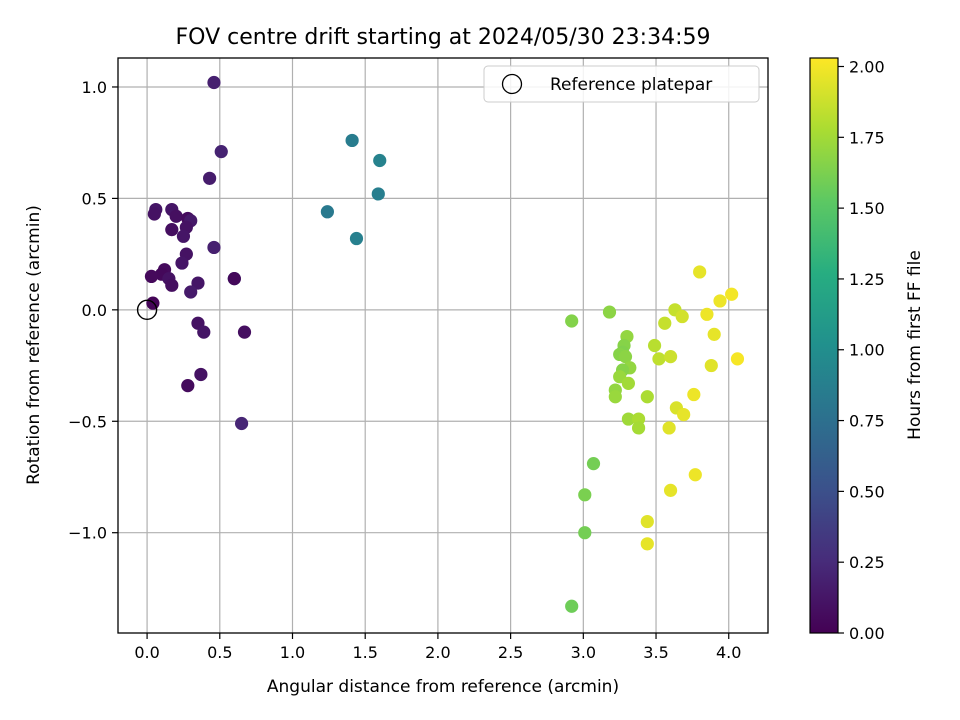  I want to click on legend-entry-reference-platepar: Reference platepar, so click(631, 85).